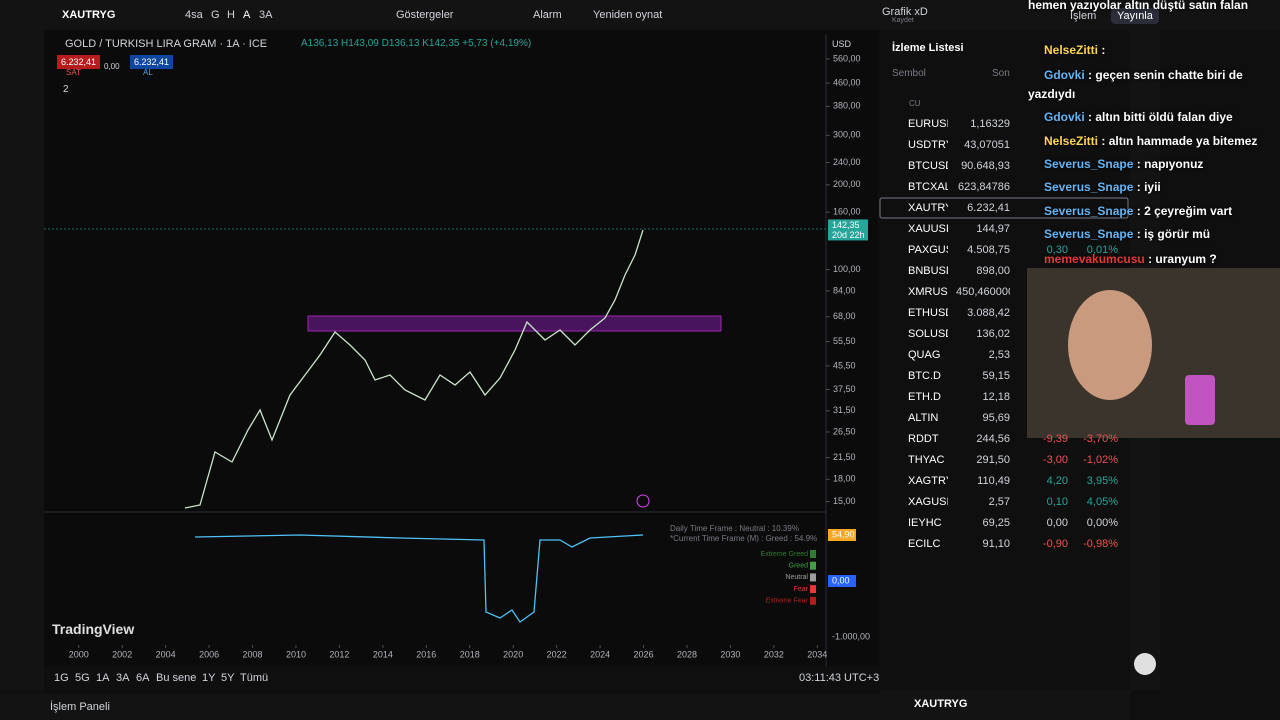  I want to click on trading-panel-tab: İşlem Paneli, so click(80, 707).